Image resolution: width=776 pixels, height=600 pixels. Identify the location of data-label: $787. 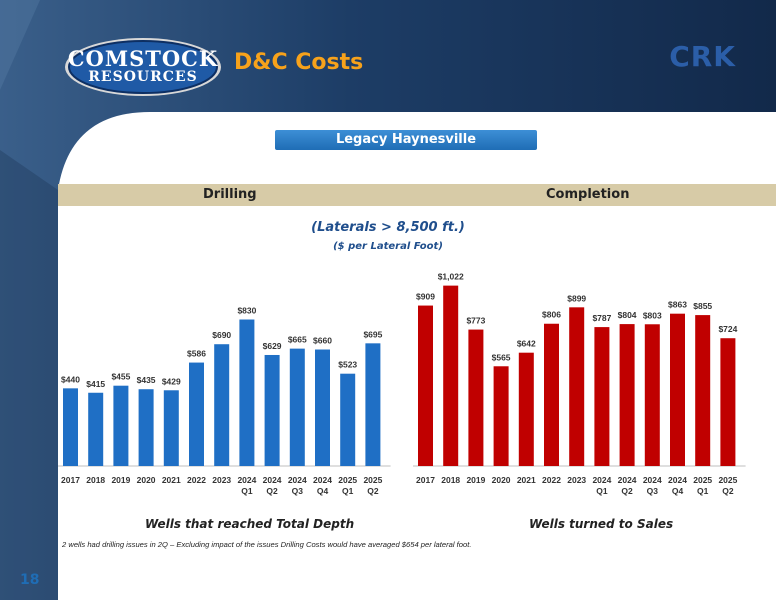
(601, 318).